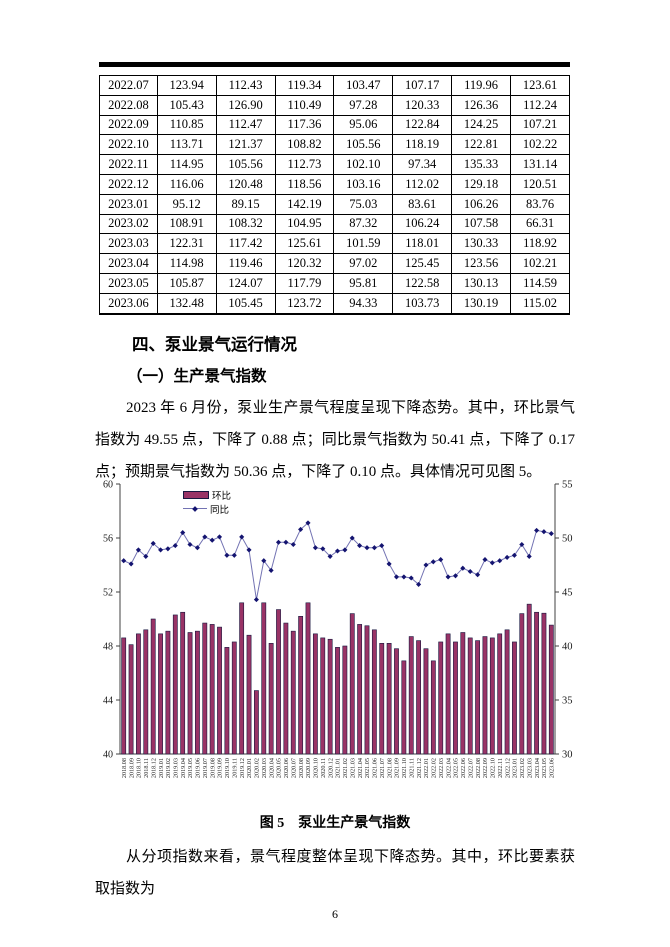 The image size is (670, 947). What do you see at coordinates (207, 509) in the screenshot?
I see `legend-item-yoy: 同比` at bounding box center [207, 509].